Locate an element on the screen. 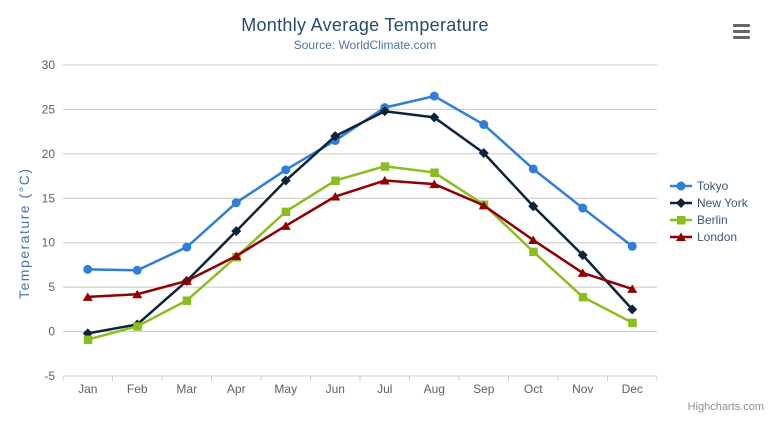 The image size is (769, 421). y-tick-label: 5 is located at coordinates (51, 287).